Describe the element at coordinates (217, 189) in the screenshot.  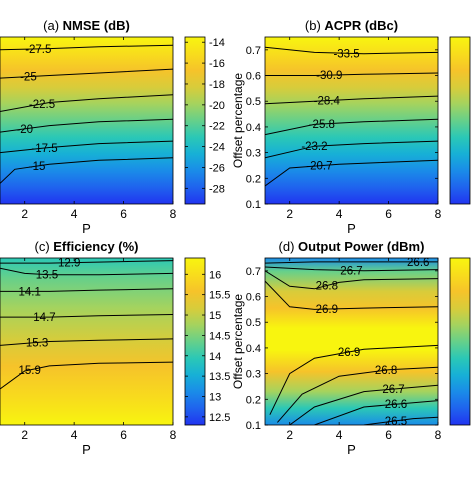
I see `colorbar-tick-label: -28` at that location.